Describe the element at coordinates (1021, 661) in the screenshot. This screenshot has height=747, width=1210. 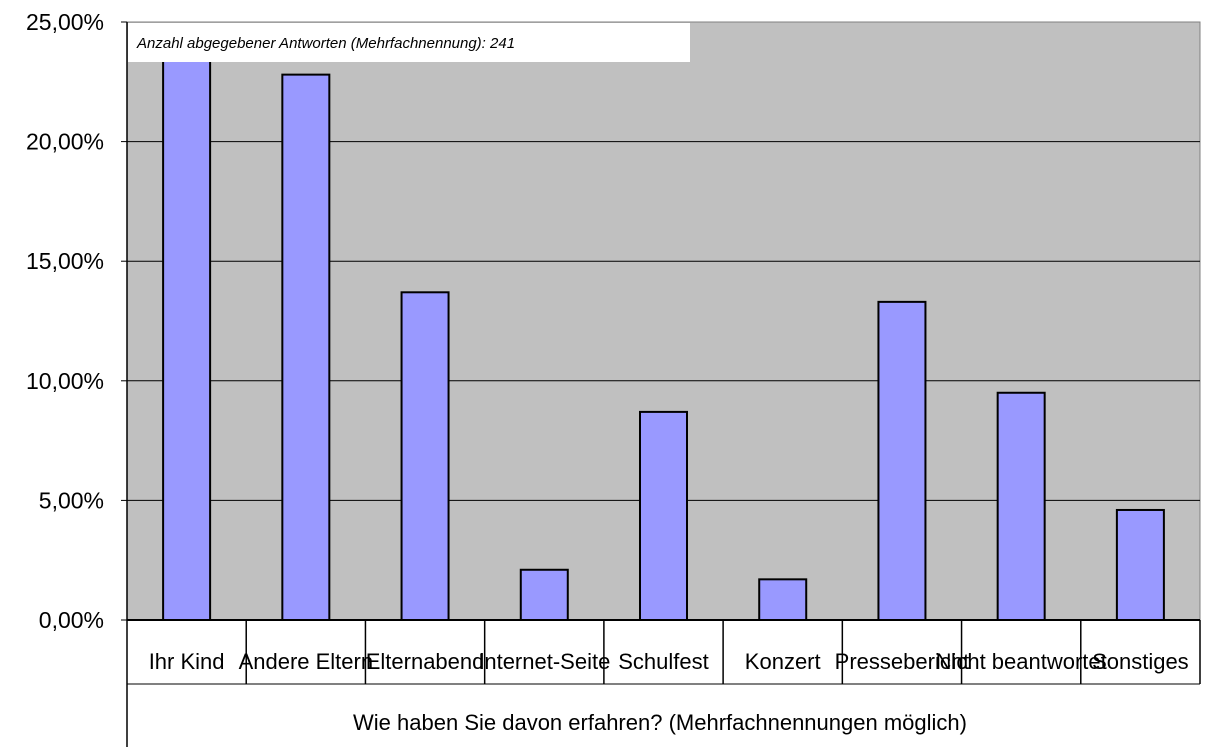
I see `x-tick-label: Nicht beantwortet` at that location.